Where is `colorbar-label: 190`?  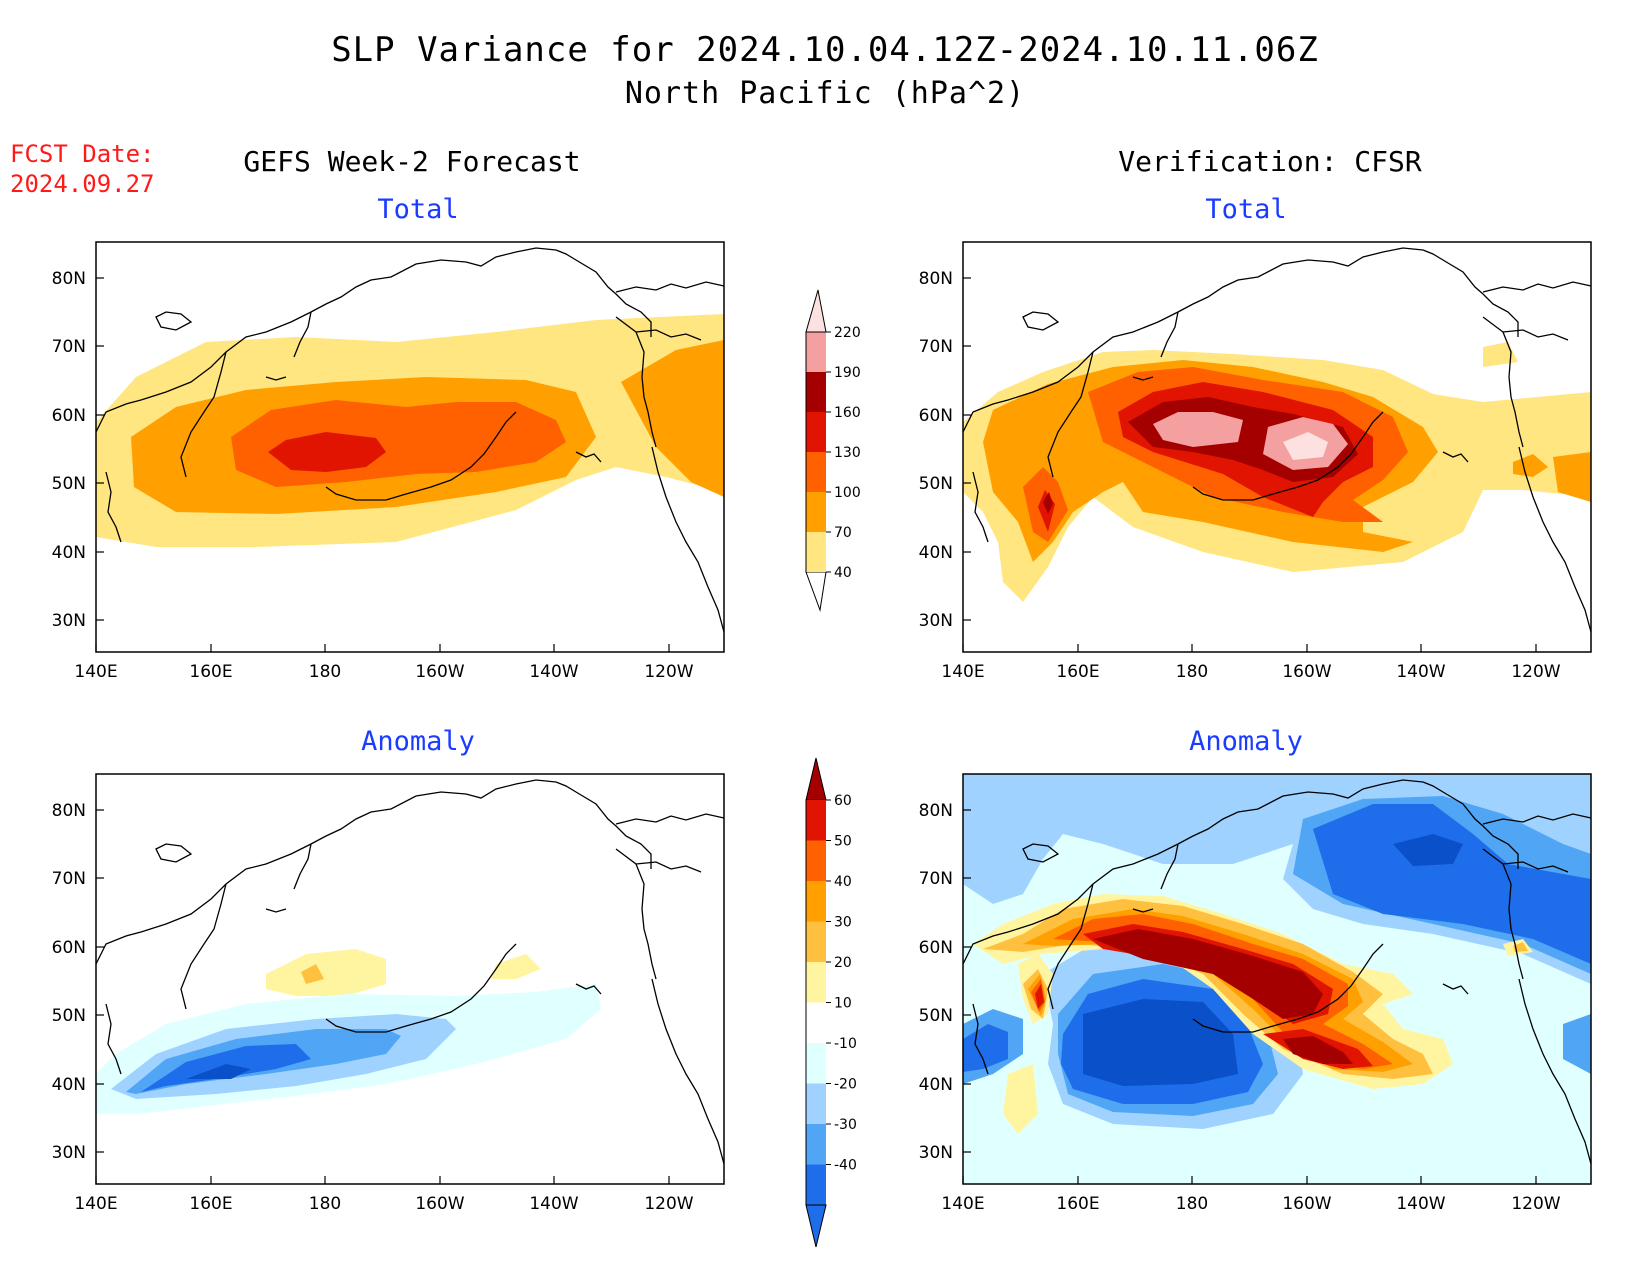
colorbar-label: 190 is located at coordinates (847, 373).